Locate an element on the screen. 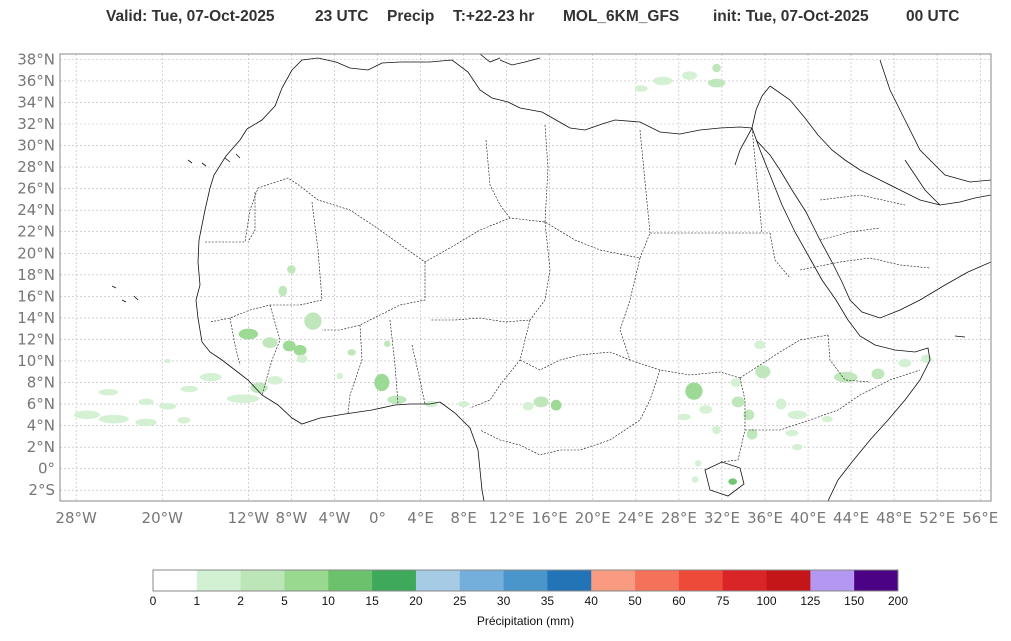 This screenshot has width=1011, height=641. colorbar-level-label: 10 is located at coordinates (328, 601).